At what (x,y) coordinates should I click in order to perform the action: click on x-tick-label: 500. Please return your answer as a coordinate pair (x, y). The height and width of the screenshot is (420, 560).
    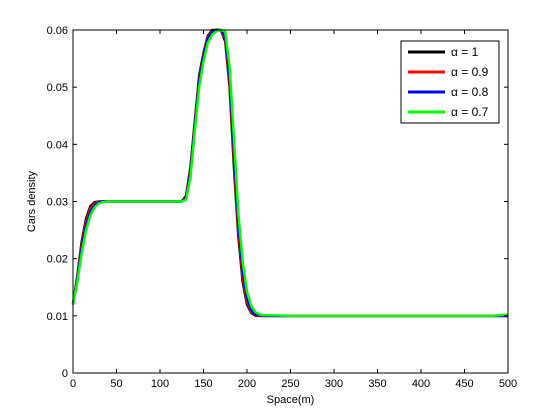
    Looking at the image, I should click on (508, 384).